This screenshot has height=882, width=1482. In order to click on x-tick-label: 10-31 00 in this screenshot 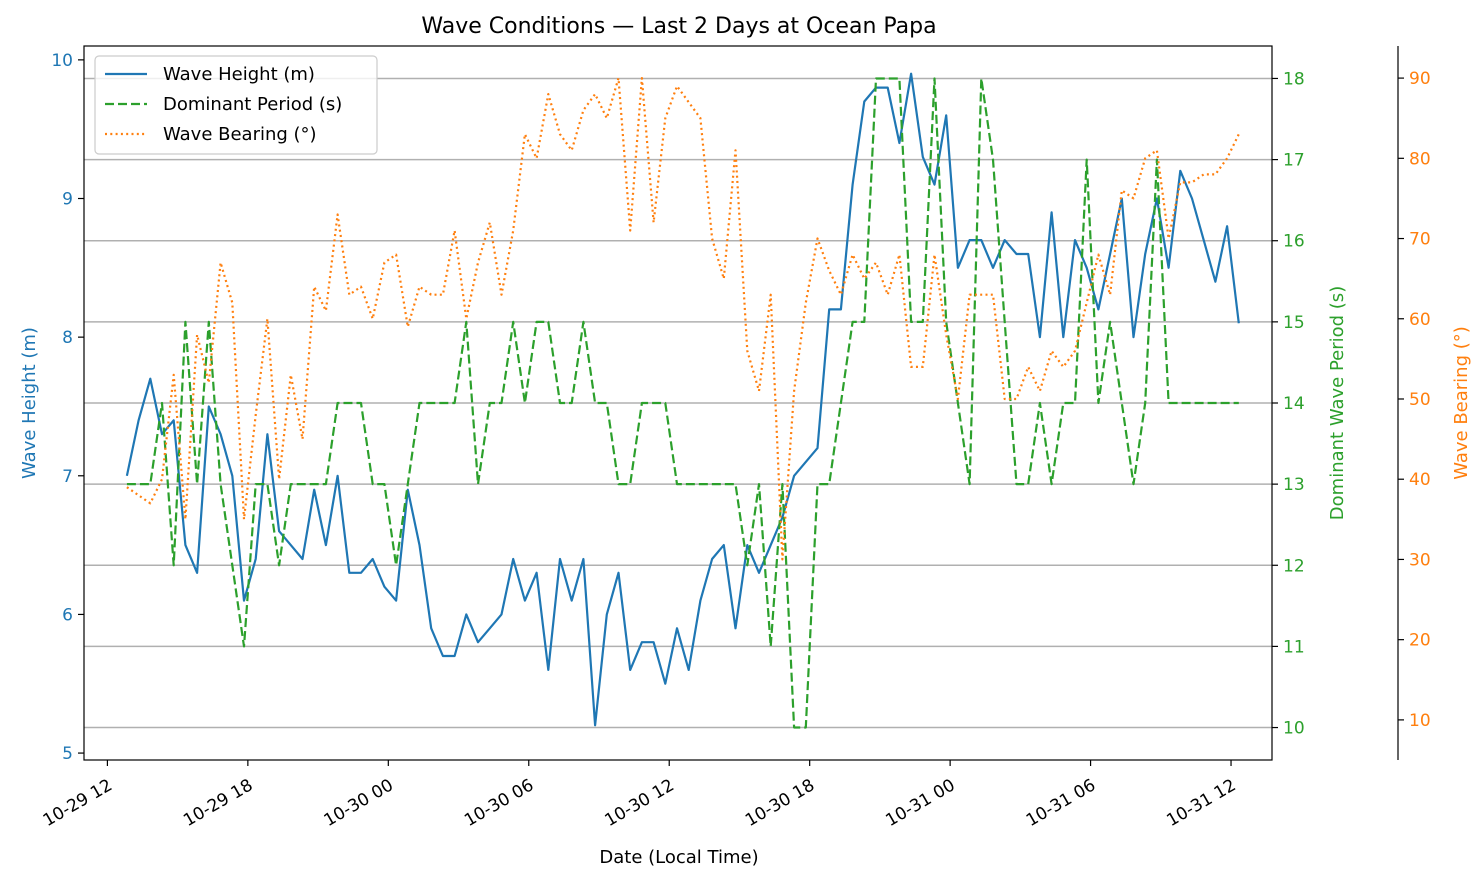, I will do `click(920, 803)`.